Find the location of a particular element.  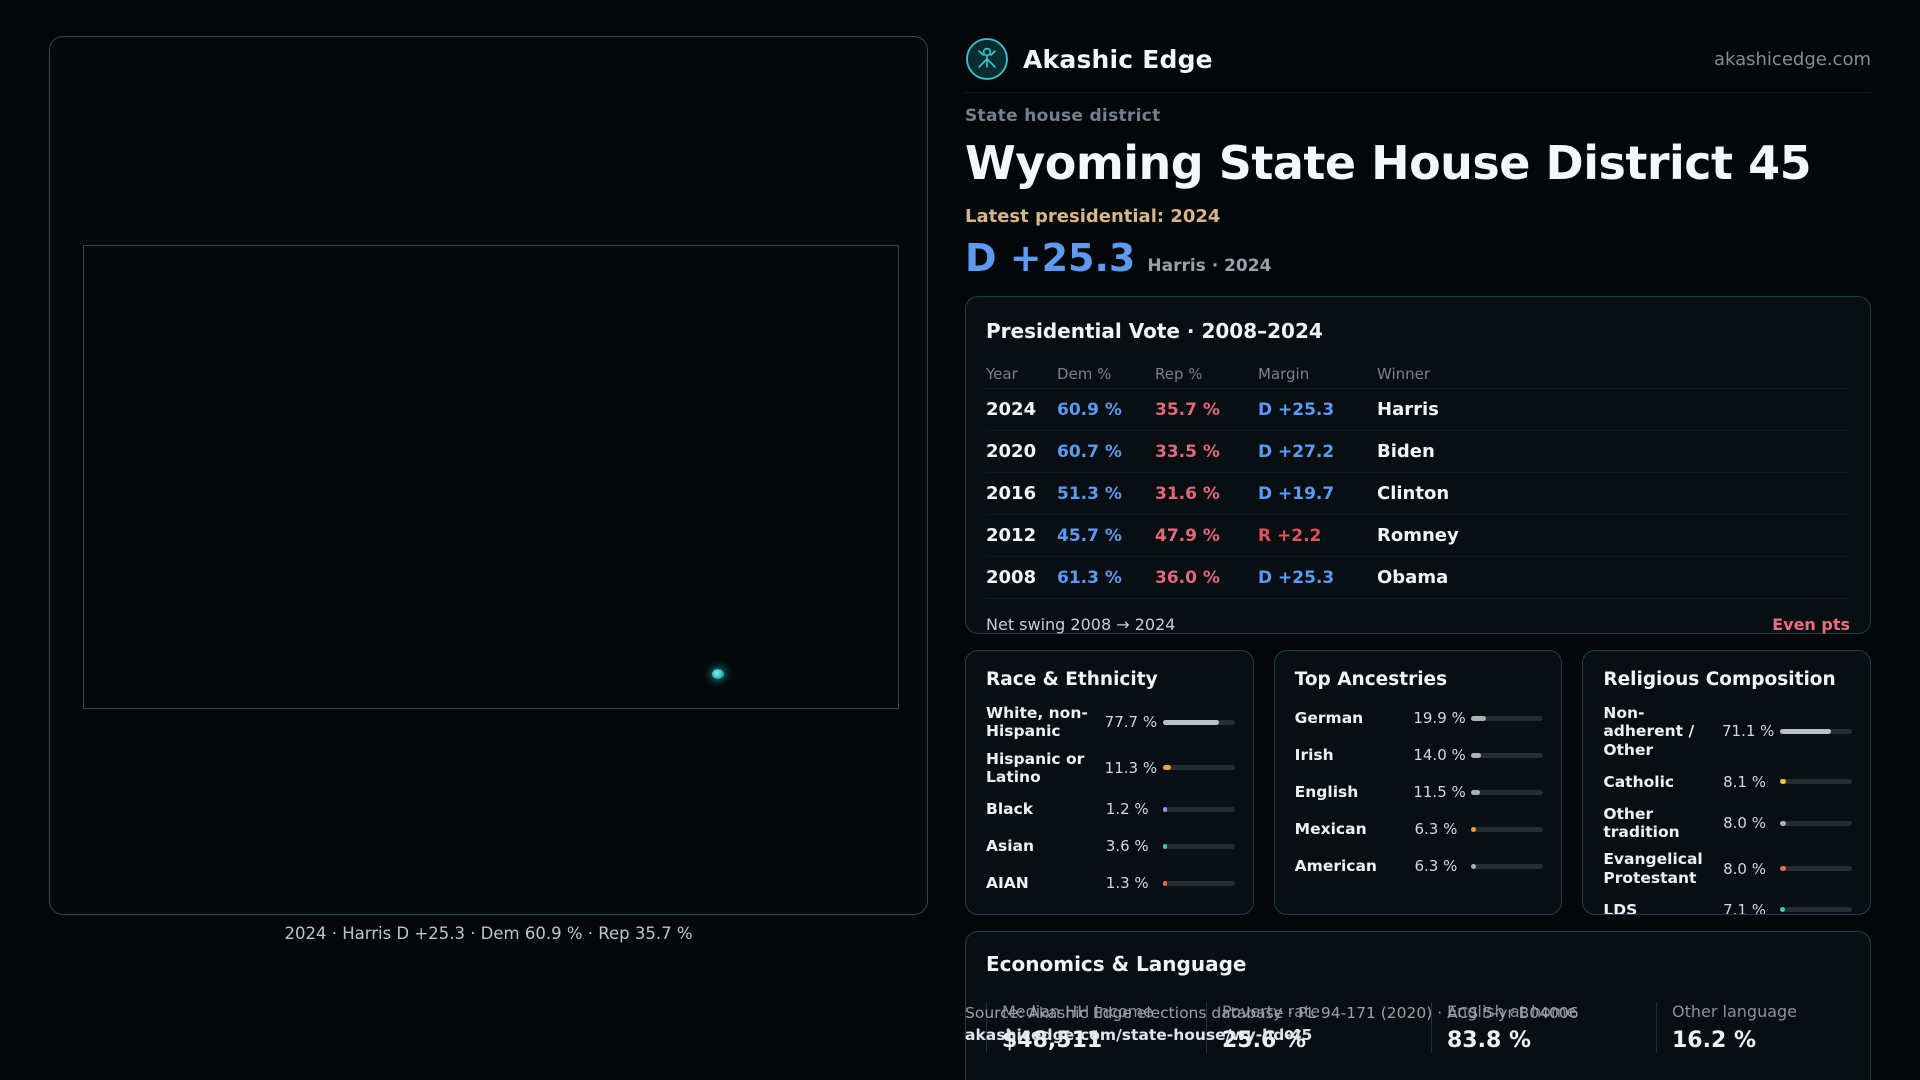

demo-label: White, non-Hispanic is located at coordinates (1037, 722).